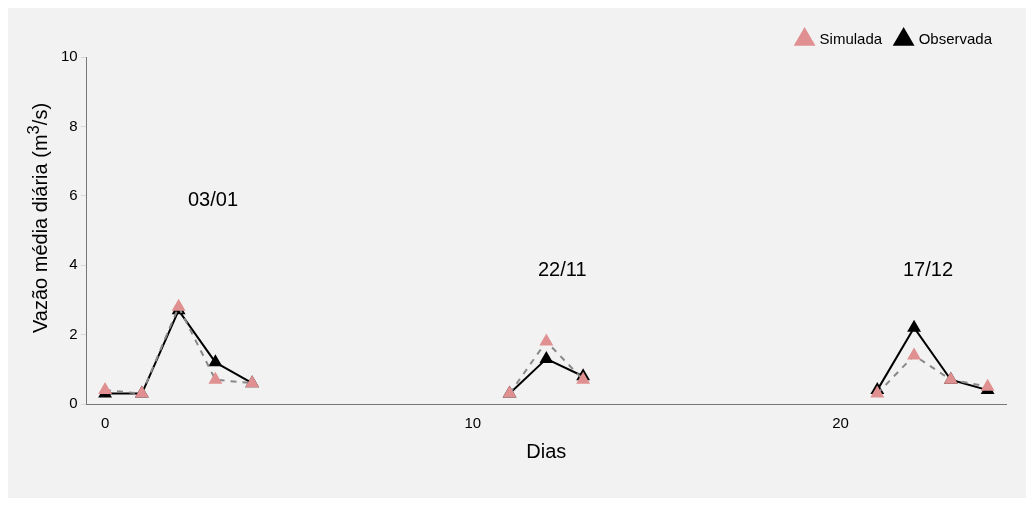 The image size is (1034, 506). What do you see at coordinates (73, 125) in the screenshot?
I see `y-tick-label: 8` at bounding box center [73, 125].